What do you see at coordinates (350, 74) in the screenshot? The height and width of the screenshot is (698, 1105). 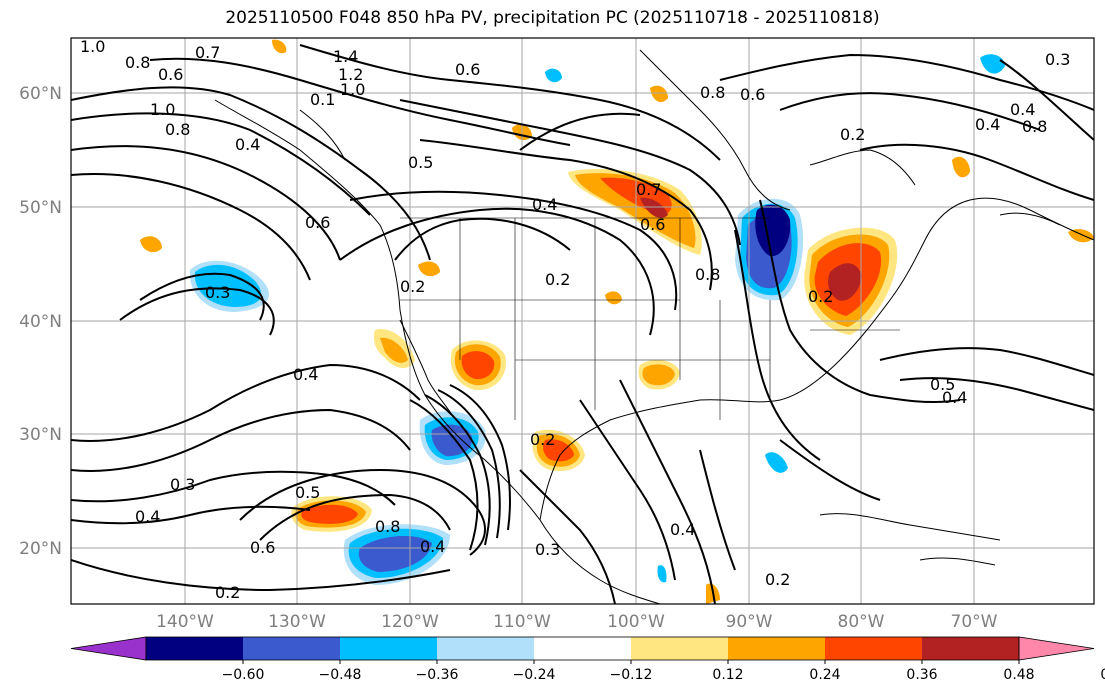 I see `contour-label: 1.2` at bounding box center [350, 74].